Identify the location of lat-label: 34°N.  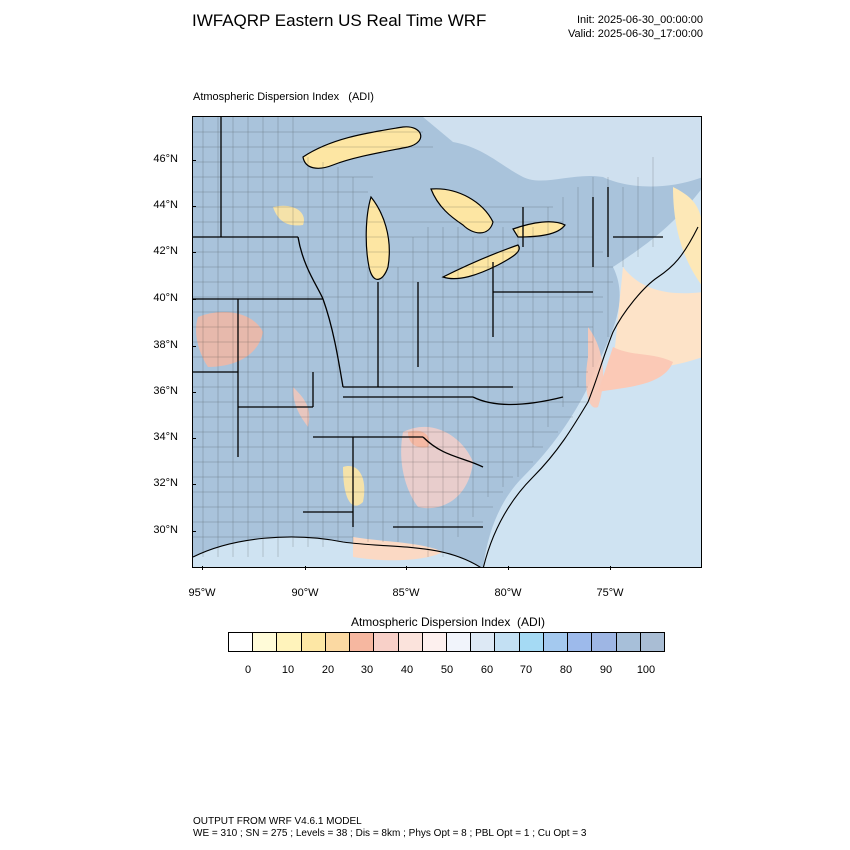
(165, 437).